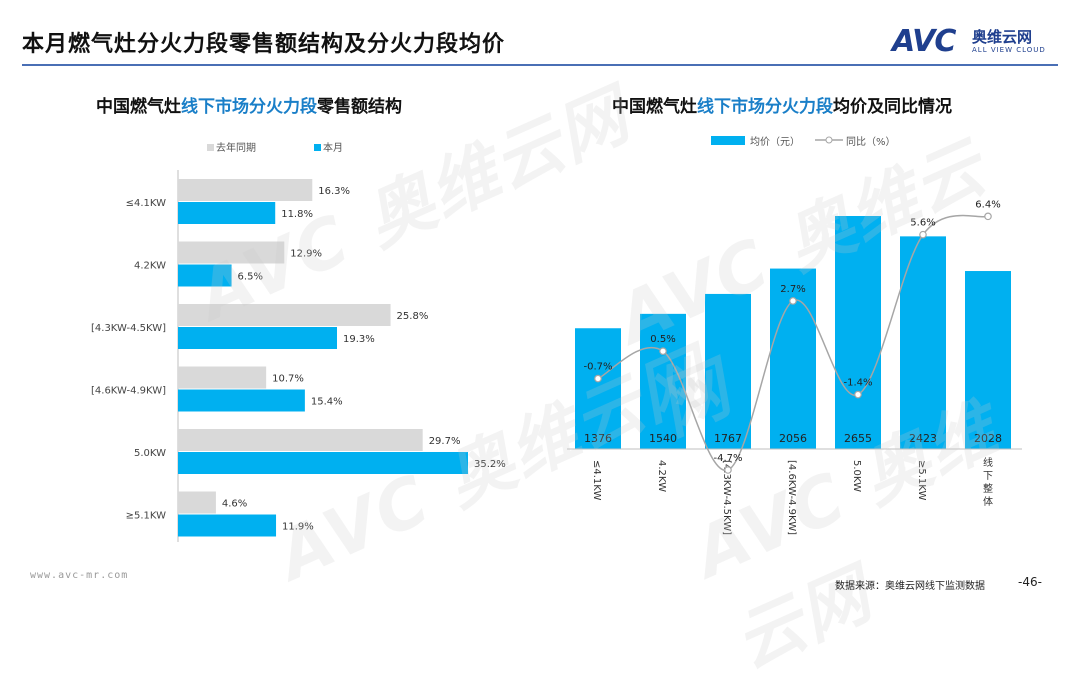 The height and width of the screenshot is (687, 1080). What do you see at coordinates (871, 142) in the screenshot?
I see `legend-label-yoy: 同比（%）` at bounding box center [871, 142].